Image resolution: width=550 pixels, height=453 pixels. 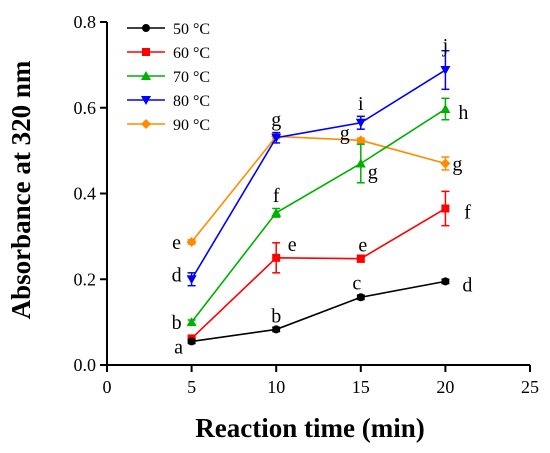 What do you see at coordinates (445, 387) in the screenshot?
I see `x-tick-label: 20` at bounding box center [445, 387].